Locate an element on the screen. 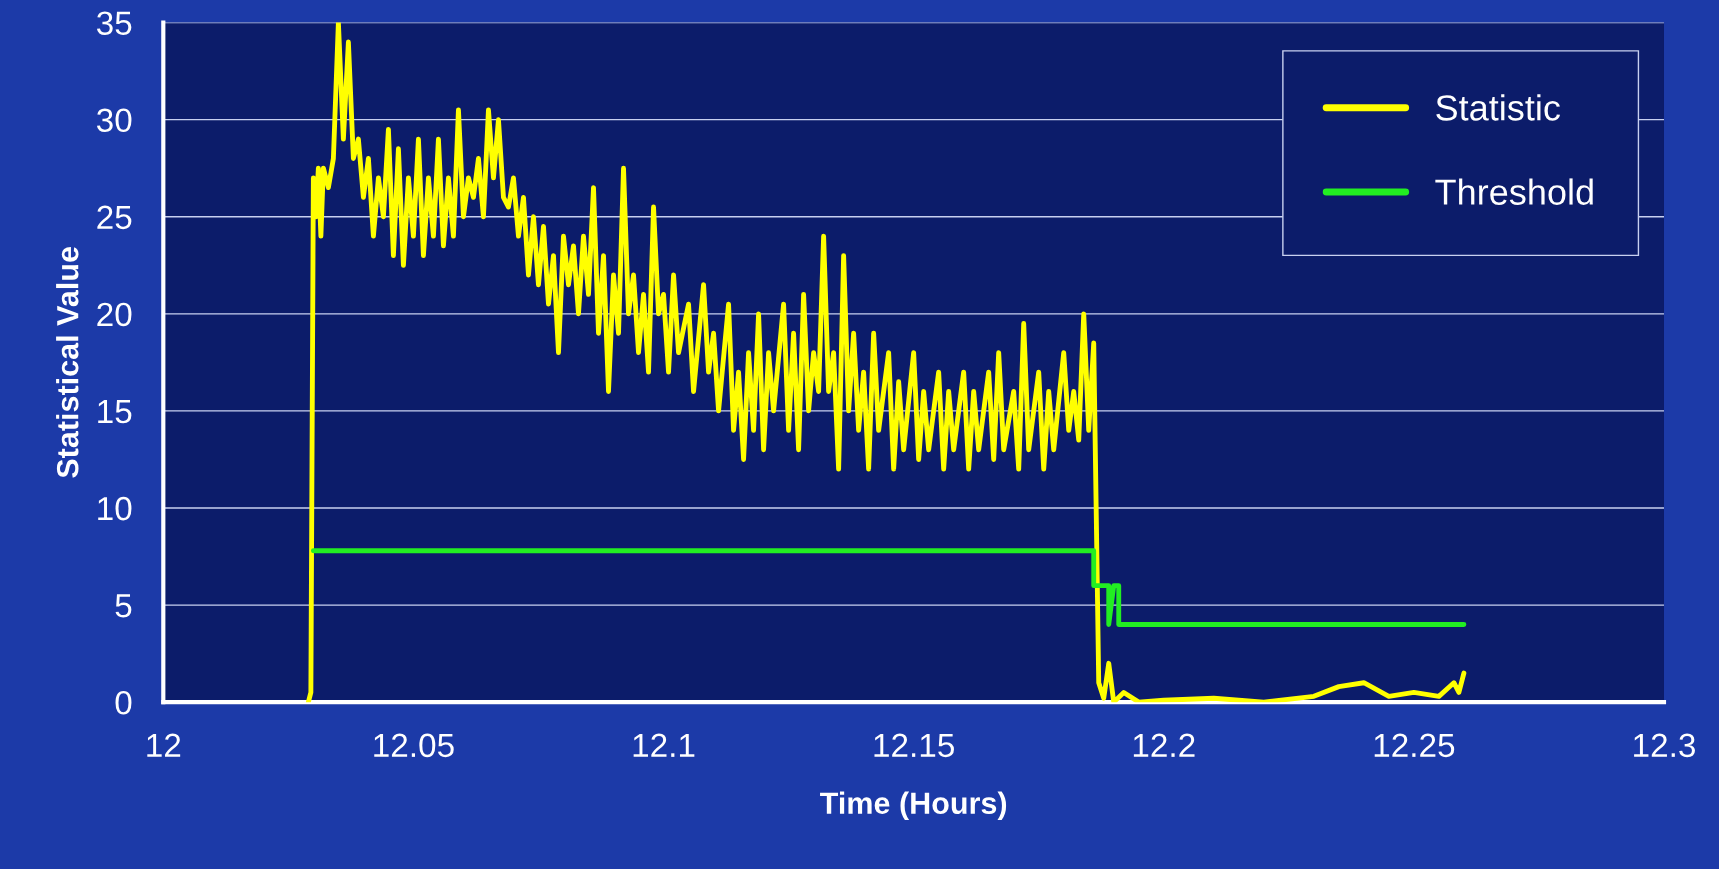  x-tick-label: 12.3 is located at coordinates (1664, 745).